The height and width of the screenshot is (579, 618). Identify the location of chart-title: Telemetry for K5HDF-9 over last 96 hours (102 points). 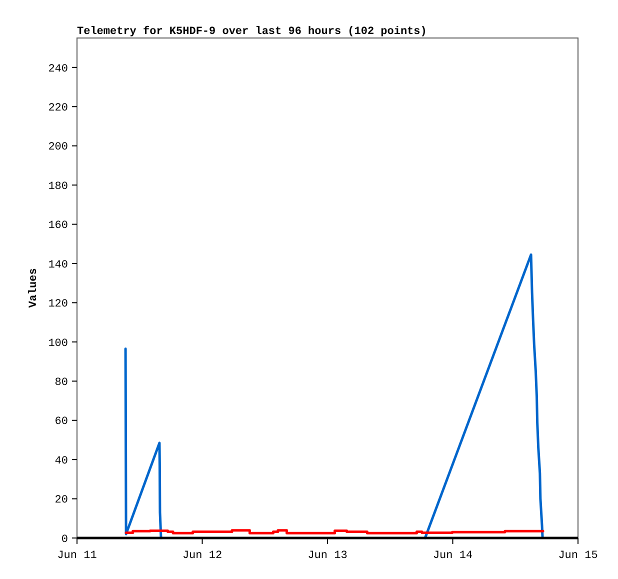
(252, 31).